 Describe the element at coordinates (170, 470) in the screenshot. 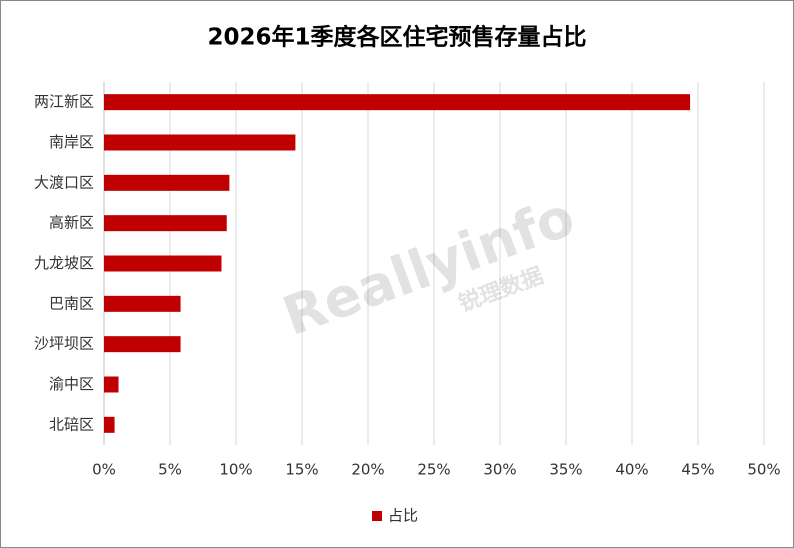

I see `x-tick-label: 5%` at that location.